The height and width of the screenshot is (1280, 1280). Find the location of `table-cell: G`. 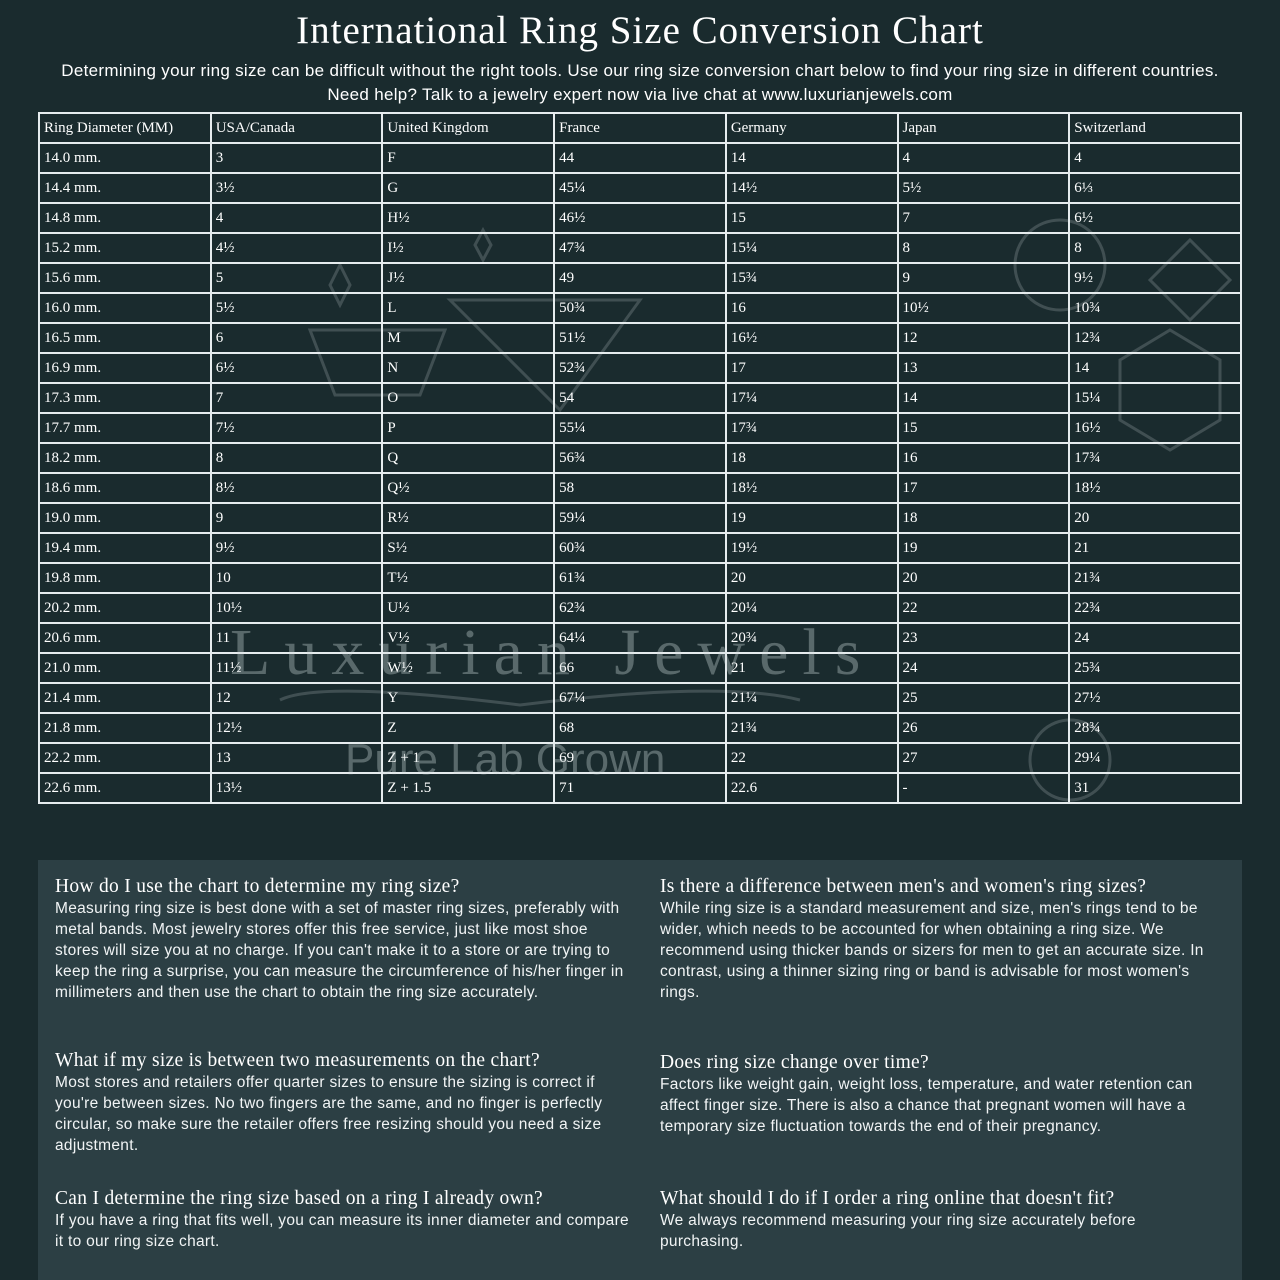

table-cell: G is located at coordinates (468, 188).